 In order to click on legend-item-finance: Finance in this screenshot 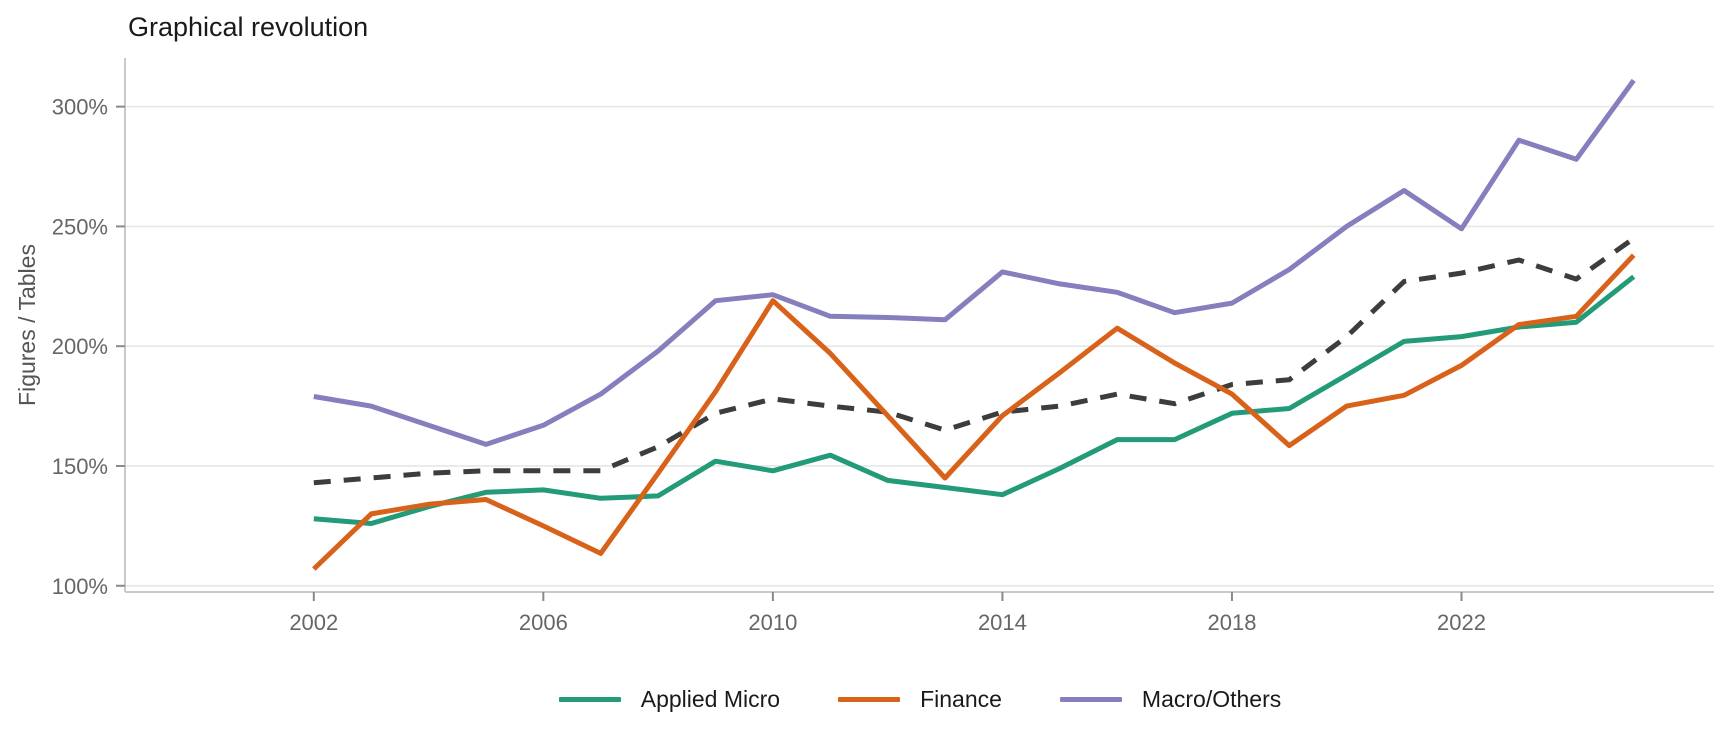, I will do `click(920, 699)`.